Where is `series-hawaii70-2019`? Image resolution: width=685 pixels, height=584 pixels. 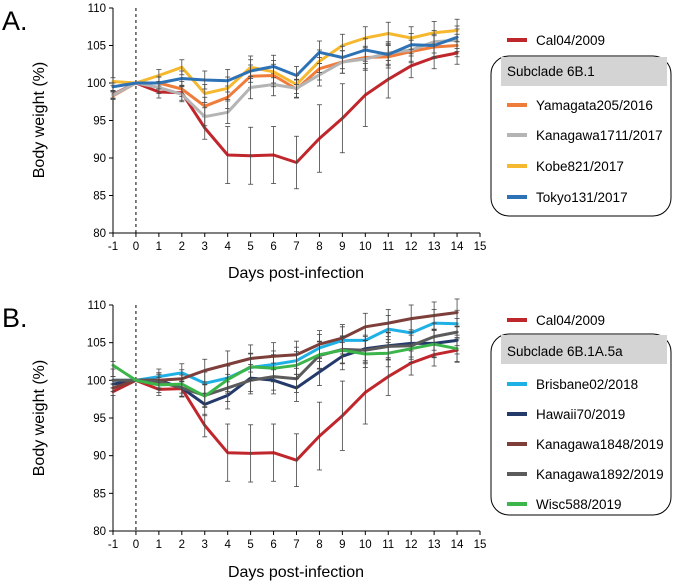
series-hawaii70-2019 is located at coordinates (285, 371).